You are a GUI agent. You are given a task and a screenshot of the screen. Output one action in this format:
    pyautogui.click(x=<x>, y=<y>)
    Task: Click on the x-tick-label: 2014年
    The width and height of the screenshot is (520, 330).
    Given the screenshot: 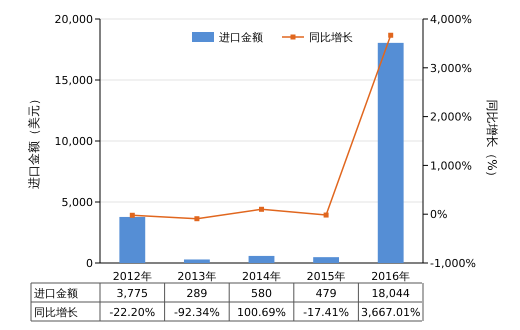 What is the action you would take?
    pyautogui.click(x=261, y=276)
    